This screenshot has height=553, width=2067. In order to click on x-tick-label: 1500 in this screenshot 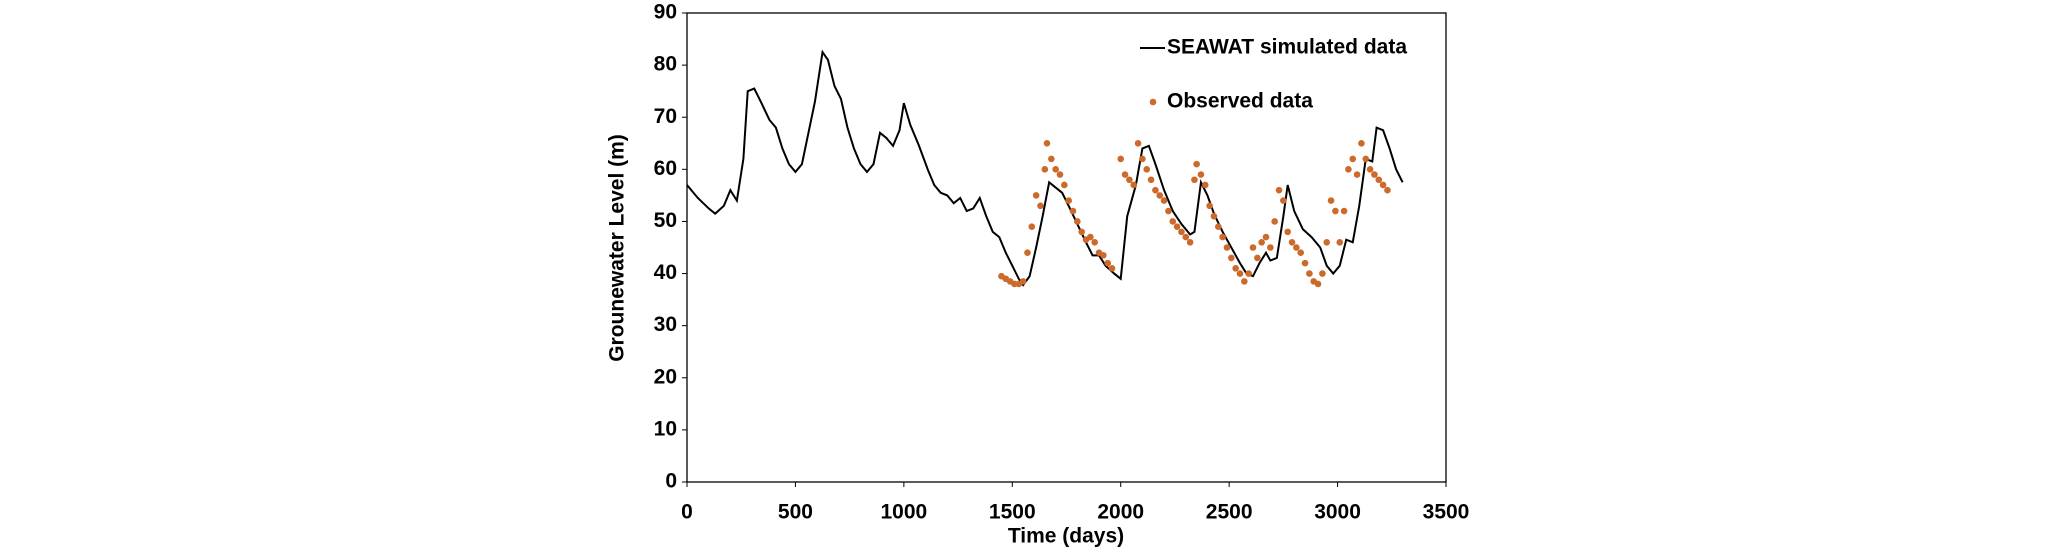, I will do `click(1012, 512)`.